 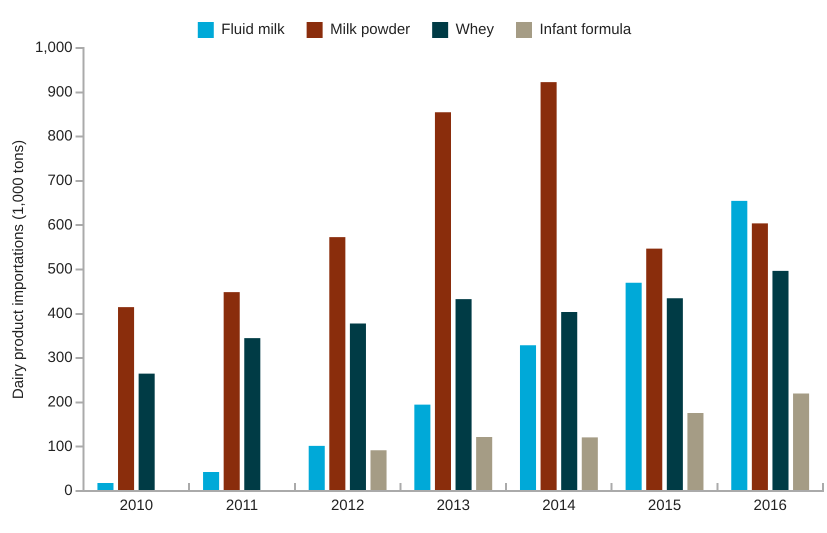 What do you see at coordinates (242, 505) in the screenshot?
I see `x-tick-label: 2011` at bounding box center [242, 505].